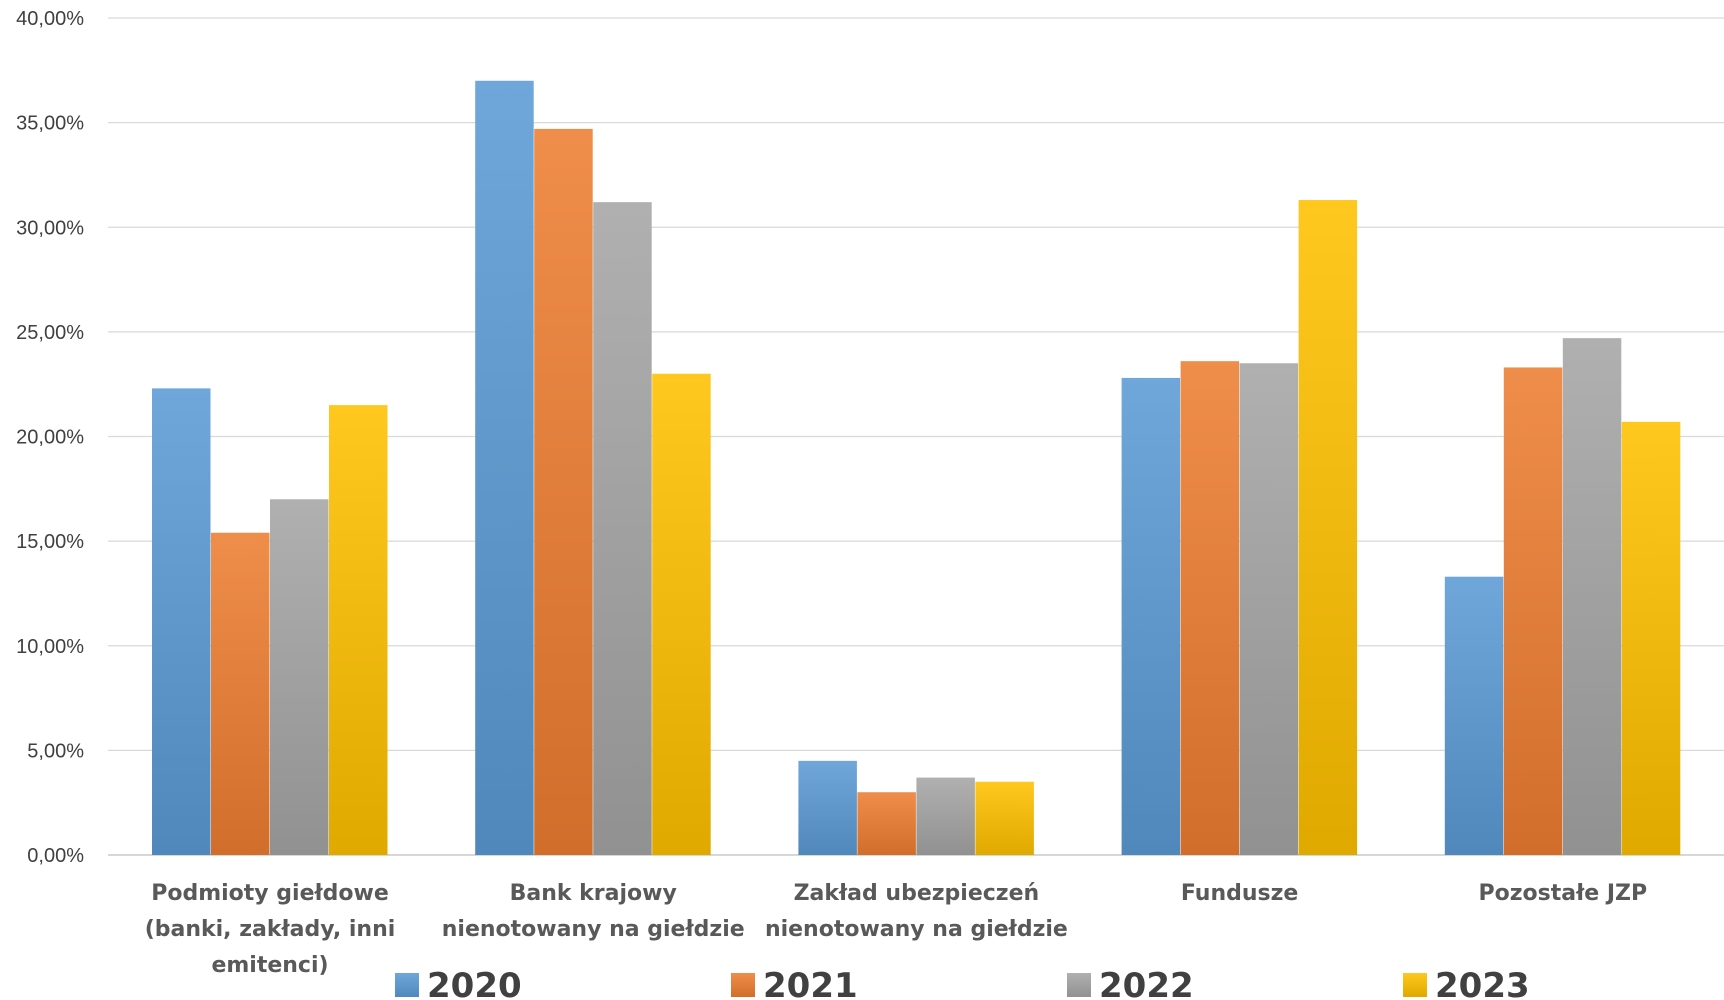  What do you see at coordinates (1004, 818) in the screenshot?
I see `bar-2023-cat3` at bounding box center [1004, 818].